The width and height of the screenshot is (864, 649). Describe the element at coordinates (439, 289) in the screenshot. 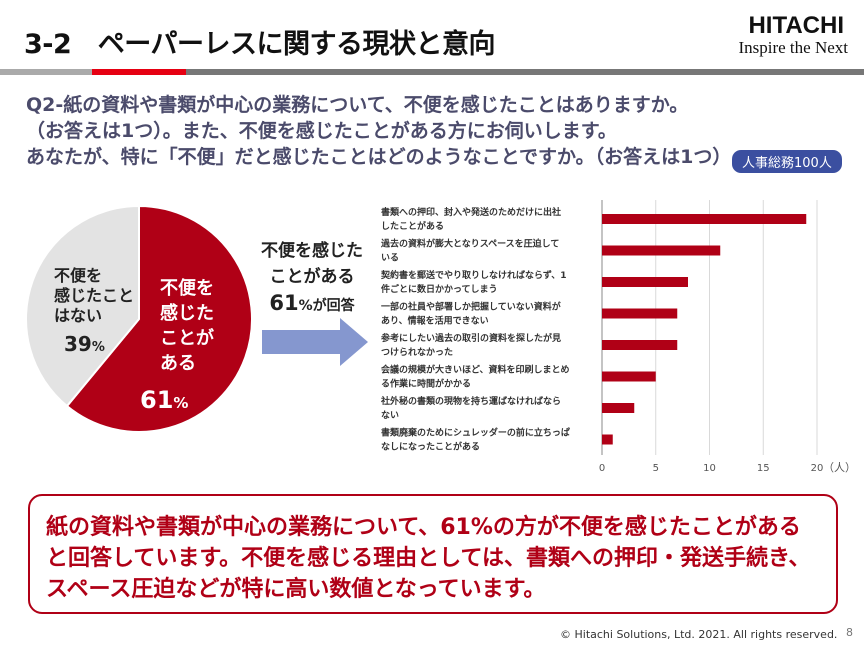

I see `category-label: 件ごとに数日かかってしまう` at that location.